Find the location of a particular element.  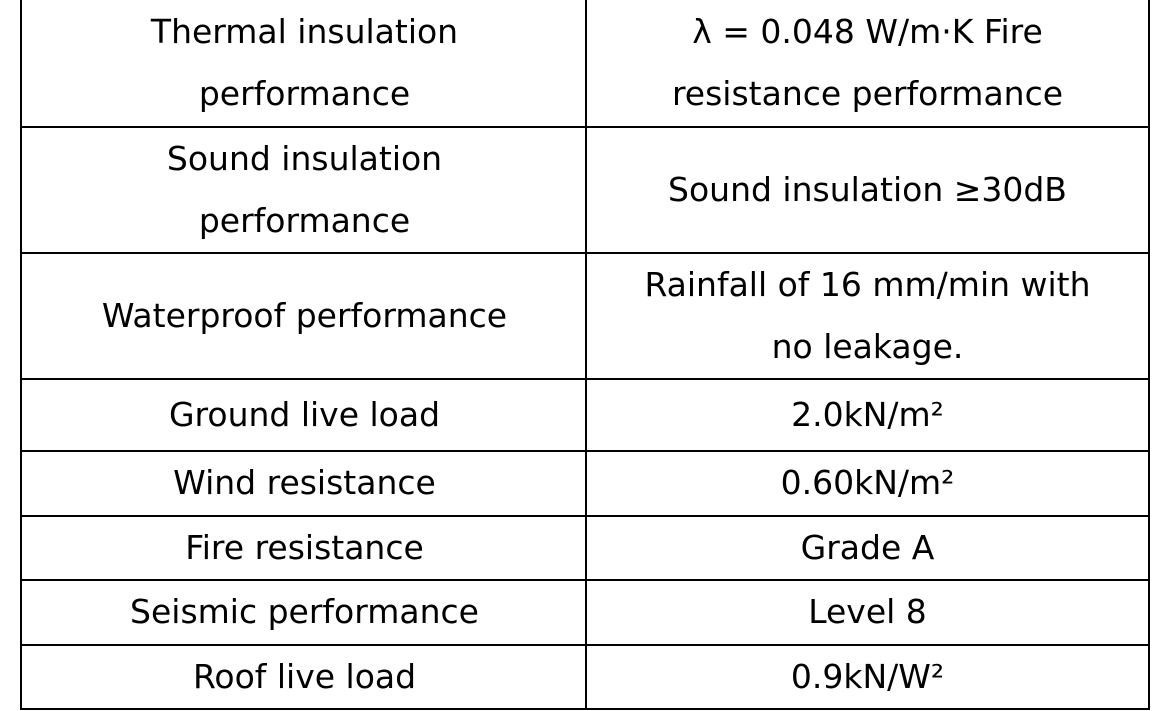

property-cell: Sound insulation performance is located at coordinates (303, 190).